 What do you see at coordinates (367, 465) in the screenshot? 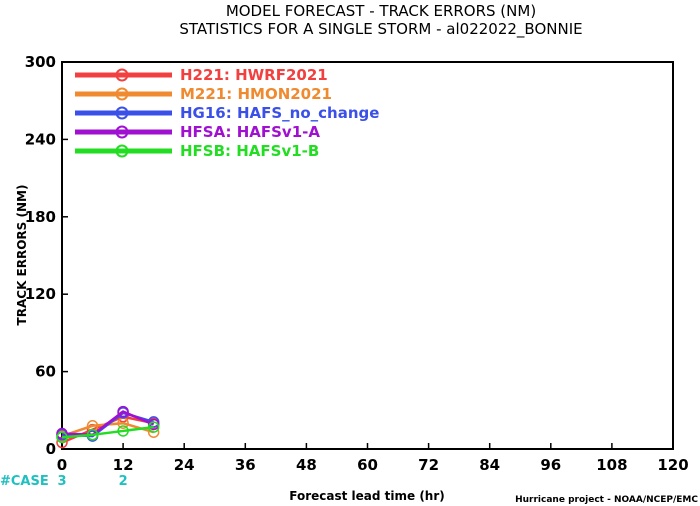
I see `x-tick-label: 60` at bounding box center [367, 465].